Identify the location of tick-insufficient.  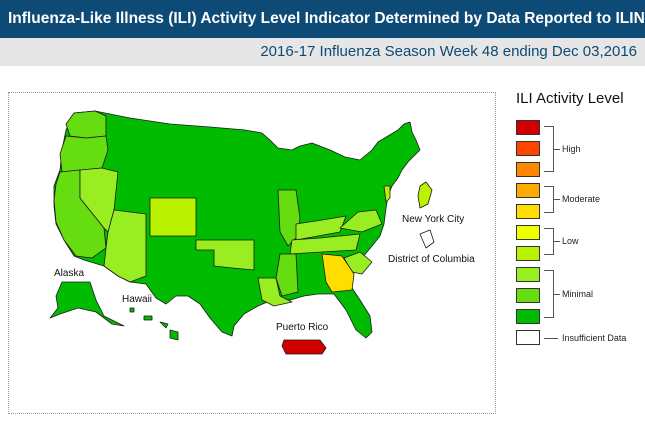
(551, 338).